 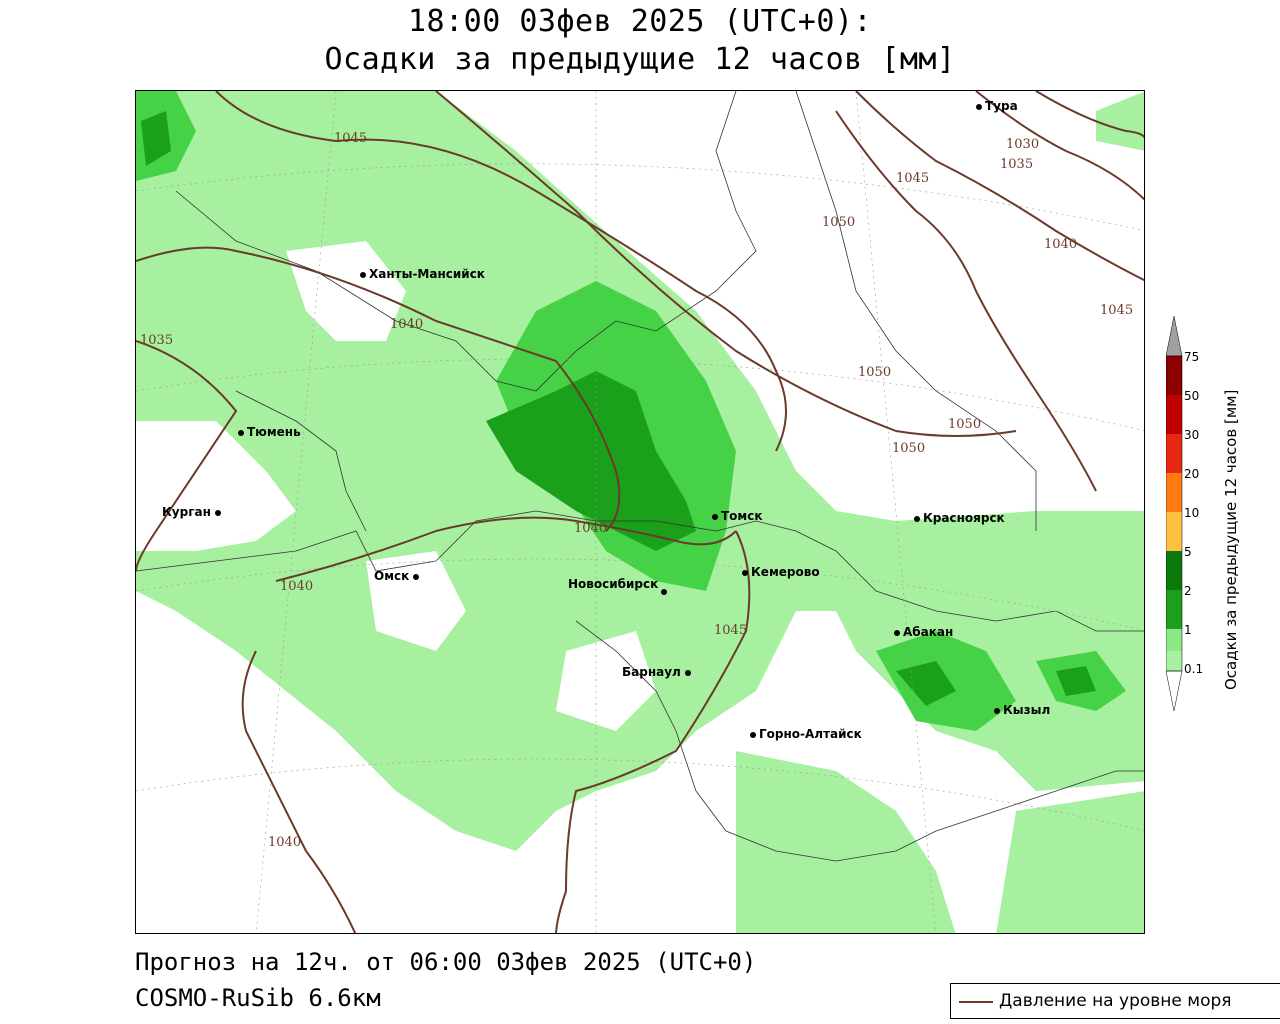 What do you see at coordinates (640, 21) in the screenshot?
I see `map-title-time: 18:00 03фев 2025 (UTC+0):` at bounding box center [640, 21].